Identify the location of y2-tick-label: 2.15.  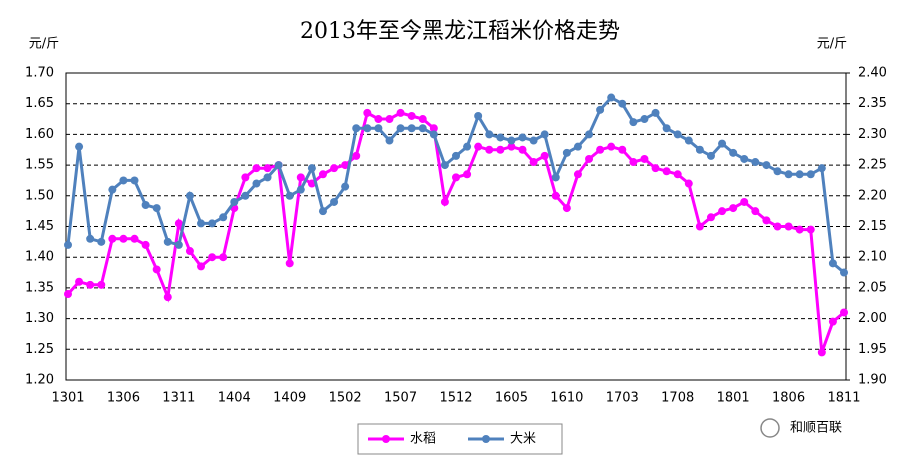
(872, 226).